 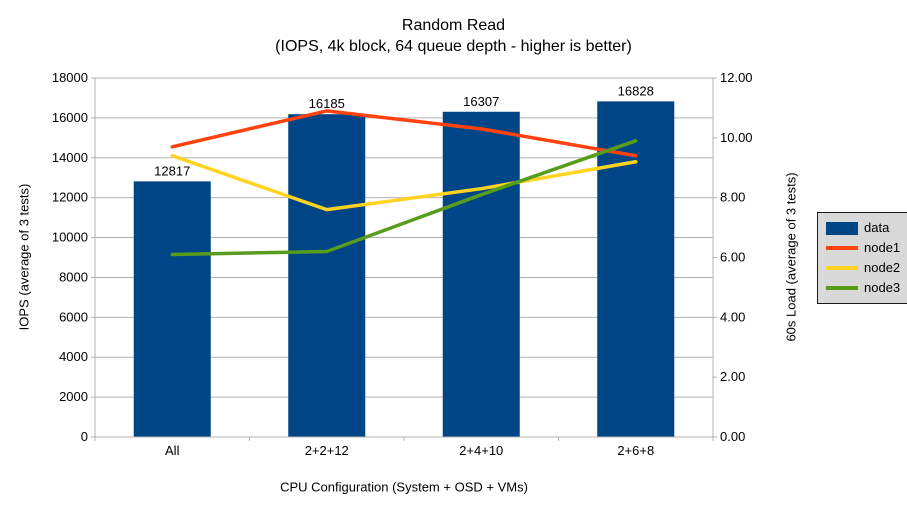 What do you see at coordinates (327, 450) in the screenshot?
I see `x-category-label: 2+2+12` at bounding box center [327, 450].